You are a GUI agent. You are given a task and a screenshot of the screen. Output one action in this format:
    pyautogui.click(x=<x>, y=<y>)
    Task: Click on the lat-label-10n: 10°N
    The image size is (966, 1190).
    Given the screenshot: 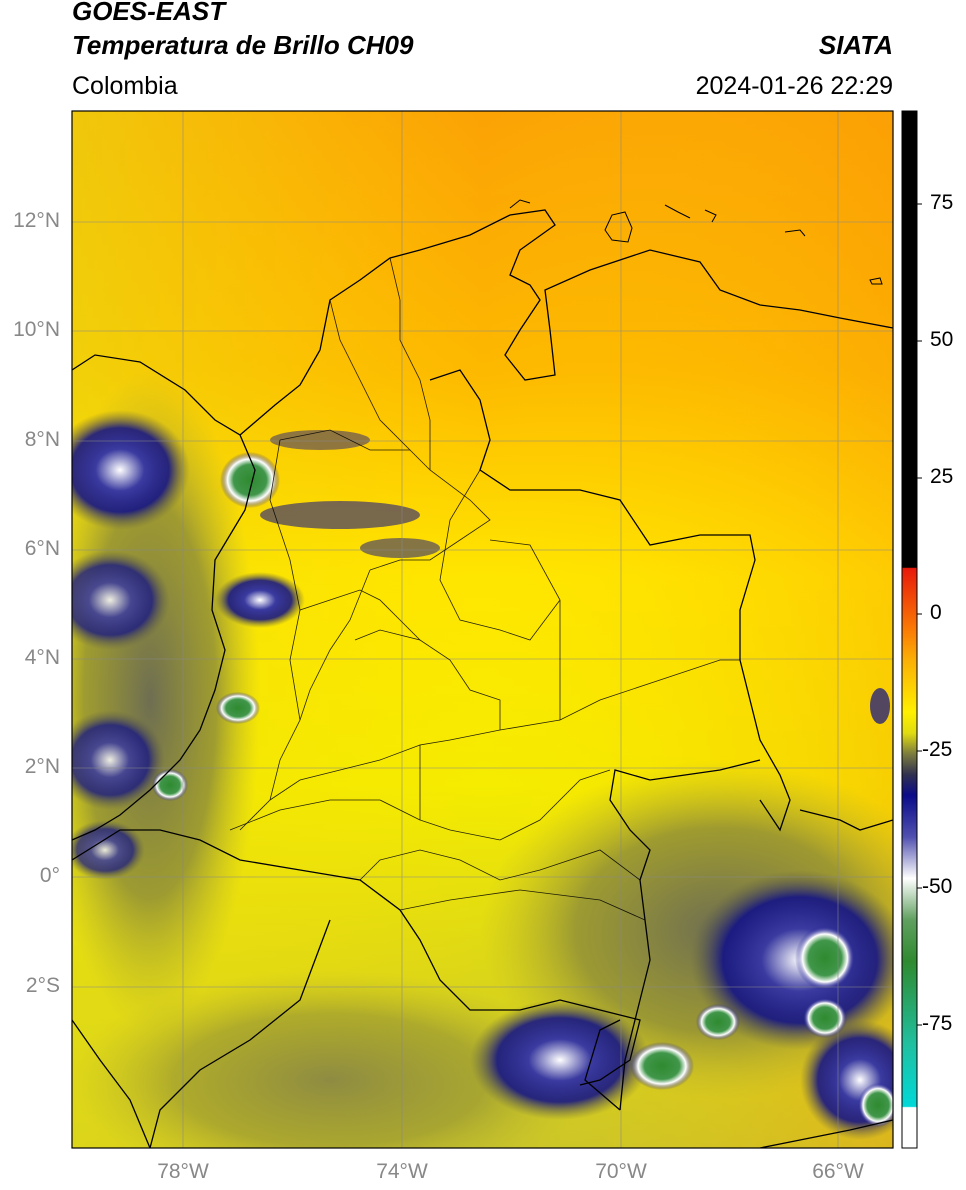 What is the action you would take?
    pyautogui.click(x=36, y=329)
    